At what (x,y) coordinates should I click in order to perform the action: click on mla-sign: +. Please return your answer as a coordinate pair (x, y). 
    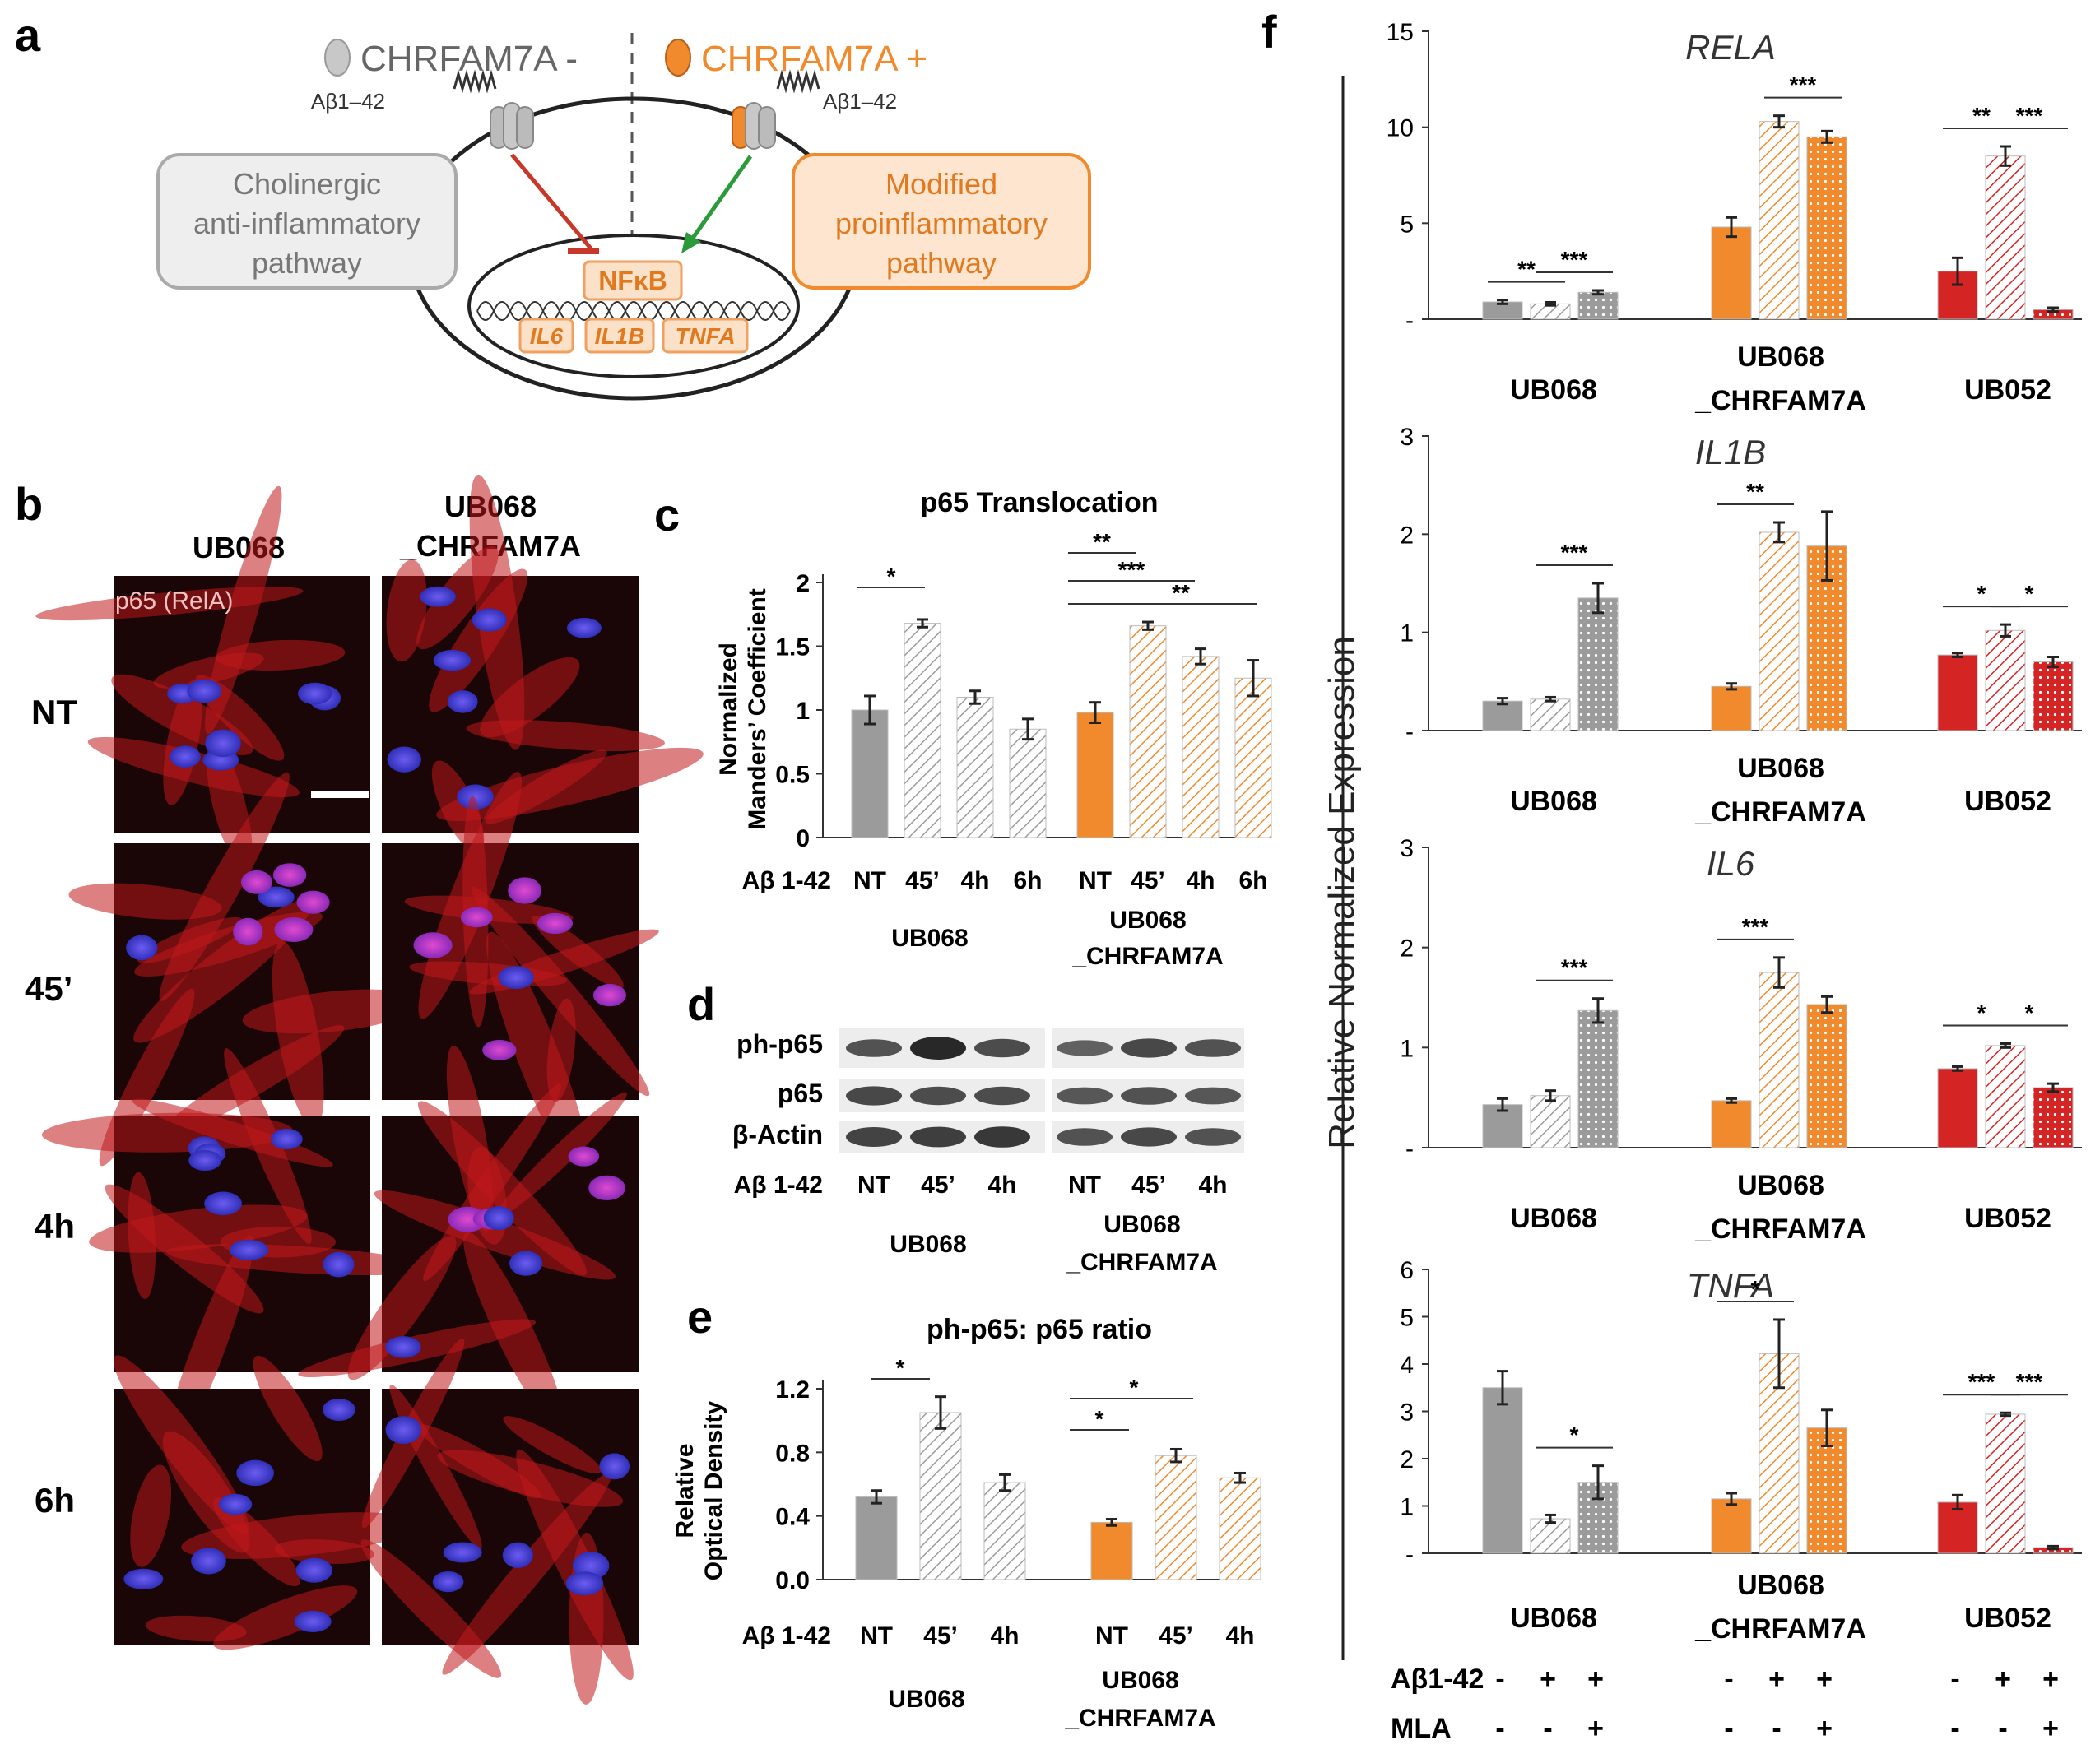
    Looking at the image, I should click on (1824, 1728).